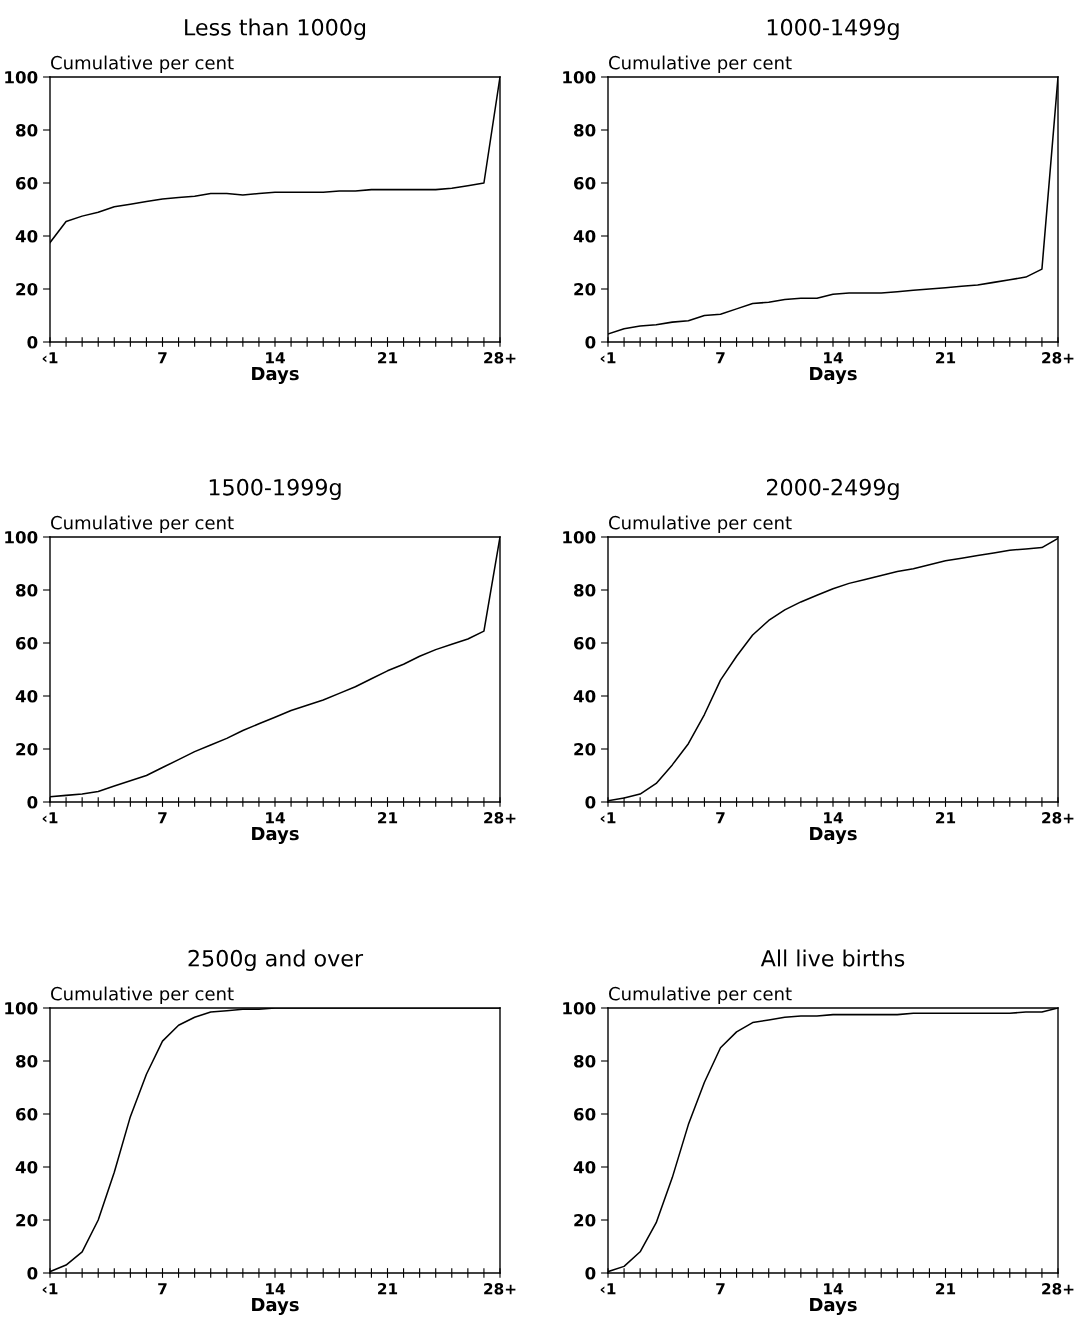 The image size is (1086, 1331). What do you see at coordinates (833, 29) in the screenshot?
I see `chart-title: 1000-1499g` at bounding box center [833, 29].